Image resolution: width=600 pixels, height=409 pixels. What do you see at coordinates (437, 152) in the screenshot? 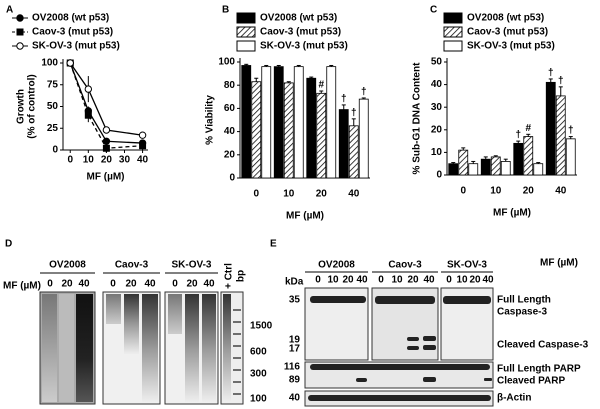
I see `y-tick-label: 10` at bounding box center [437, 152].